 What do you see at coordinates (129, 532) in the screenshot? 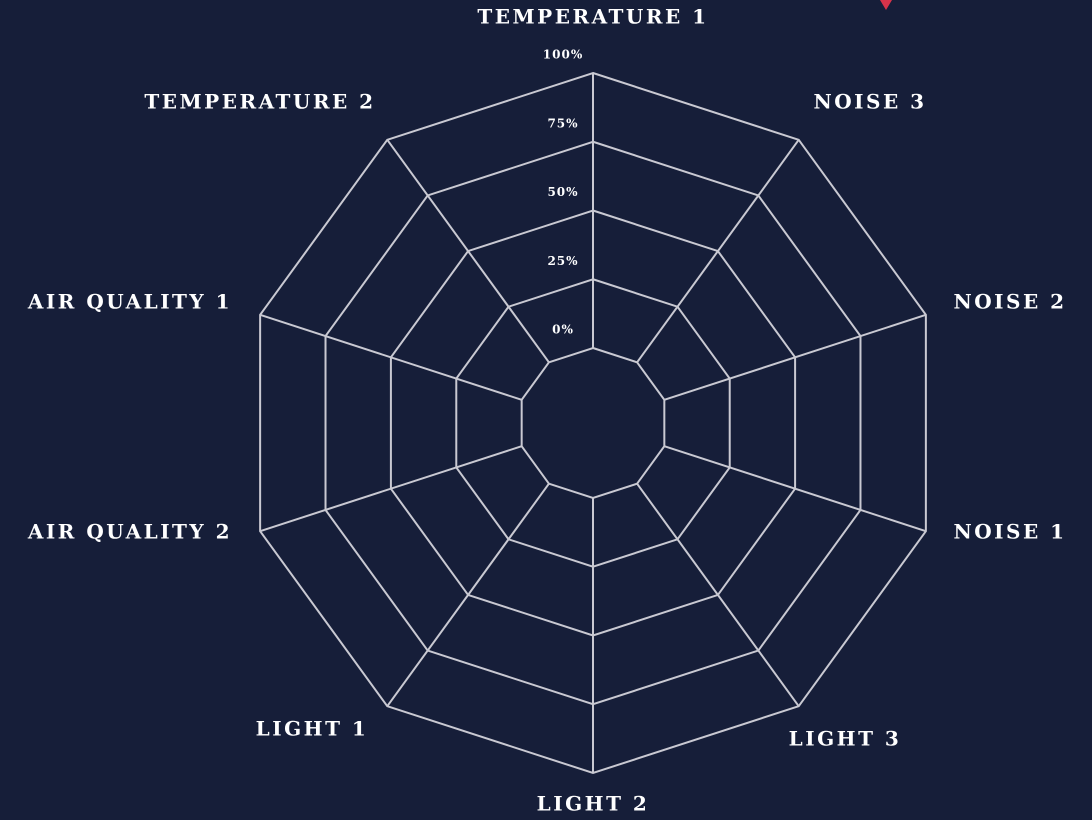
I see `axis-label: AIR QUALITY 2` at bounding box center [129, 532].